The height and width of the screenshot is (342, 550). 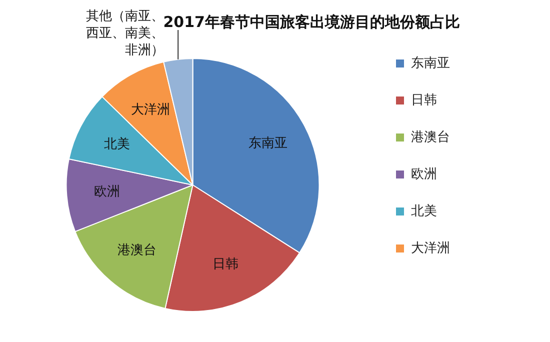 I want to click on legend-label: 北美, so click(x=424, y=210).